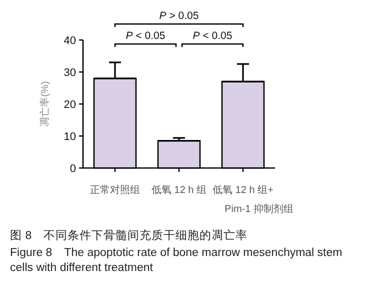 The image size is (366, 293). I want to click on y-tick-label: 20, so click(70, 105).